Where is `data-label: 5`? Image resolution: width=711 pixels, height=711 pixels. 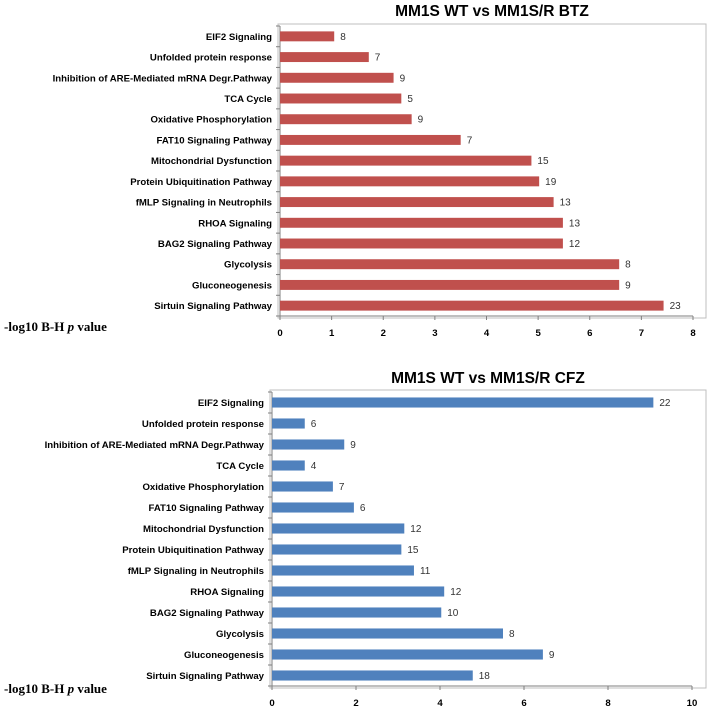 data-label: 5 is located at coordinates (410, 99).